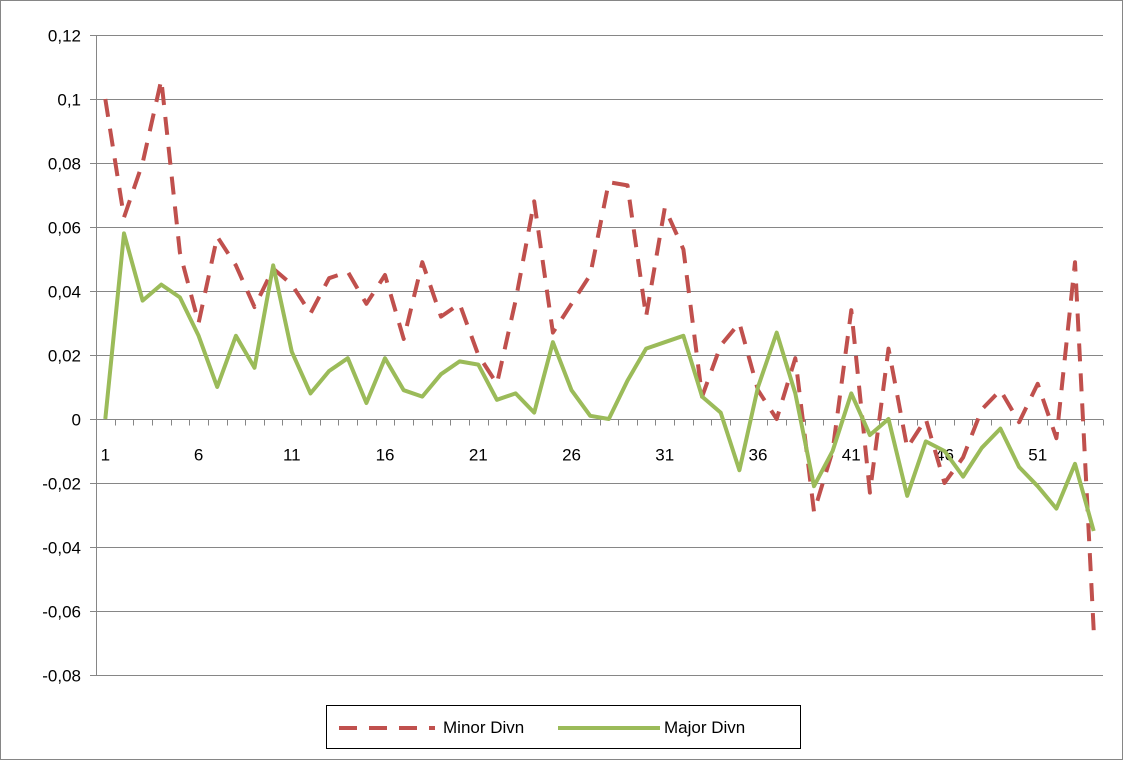  What do you see at coordinates (61, 548) in the screenshot?
I see `y-tick-label-8: -0,04` at bounding box center [61, 548].